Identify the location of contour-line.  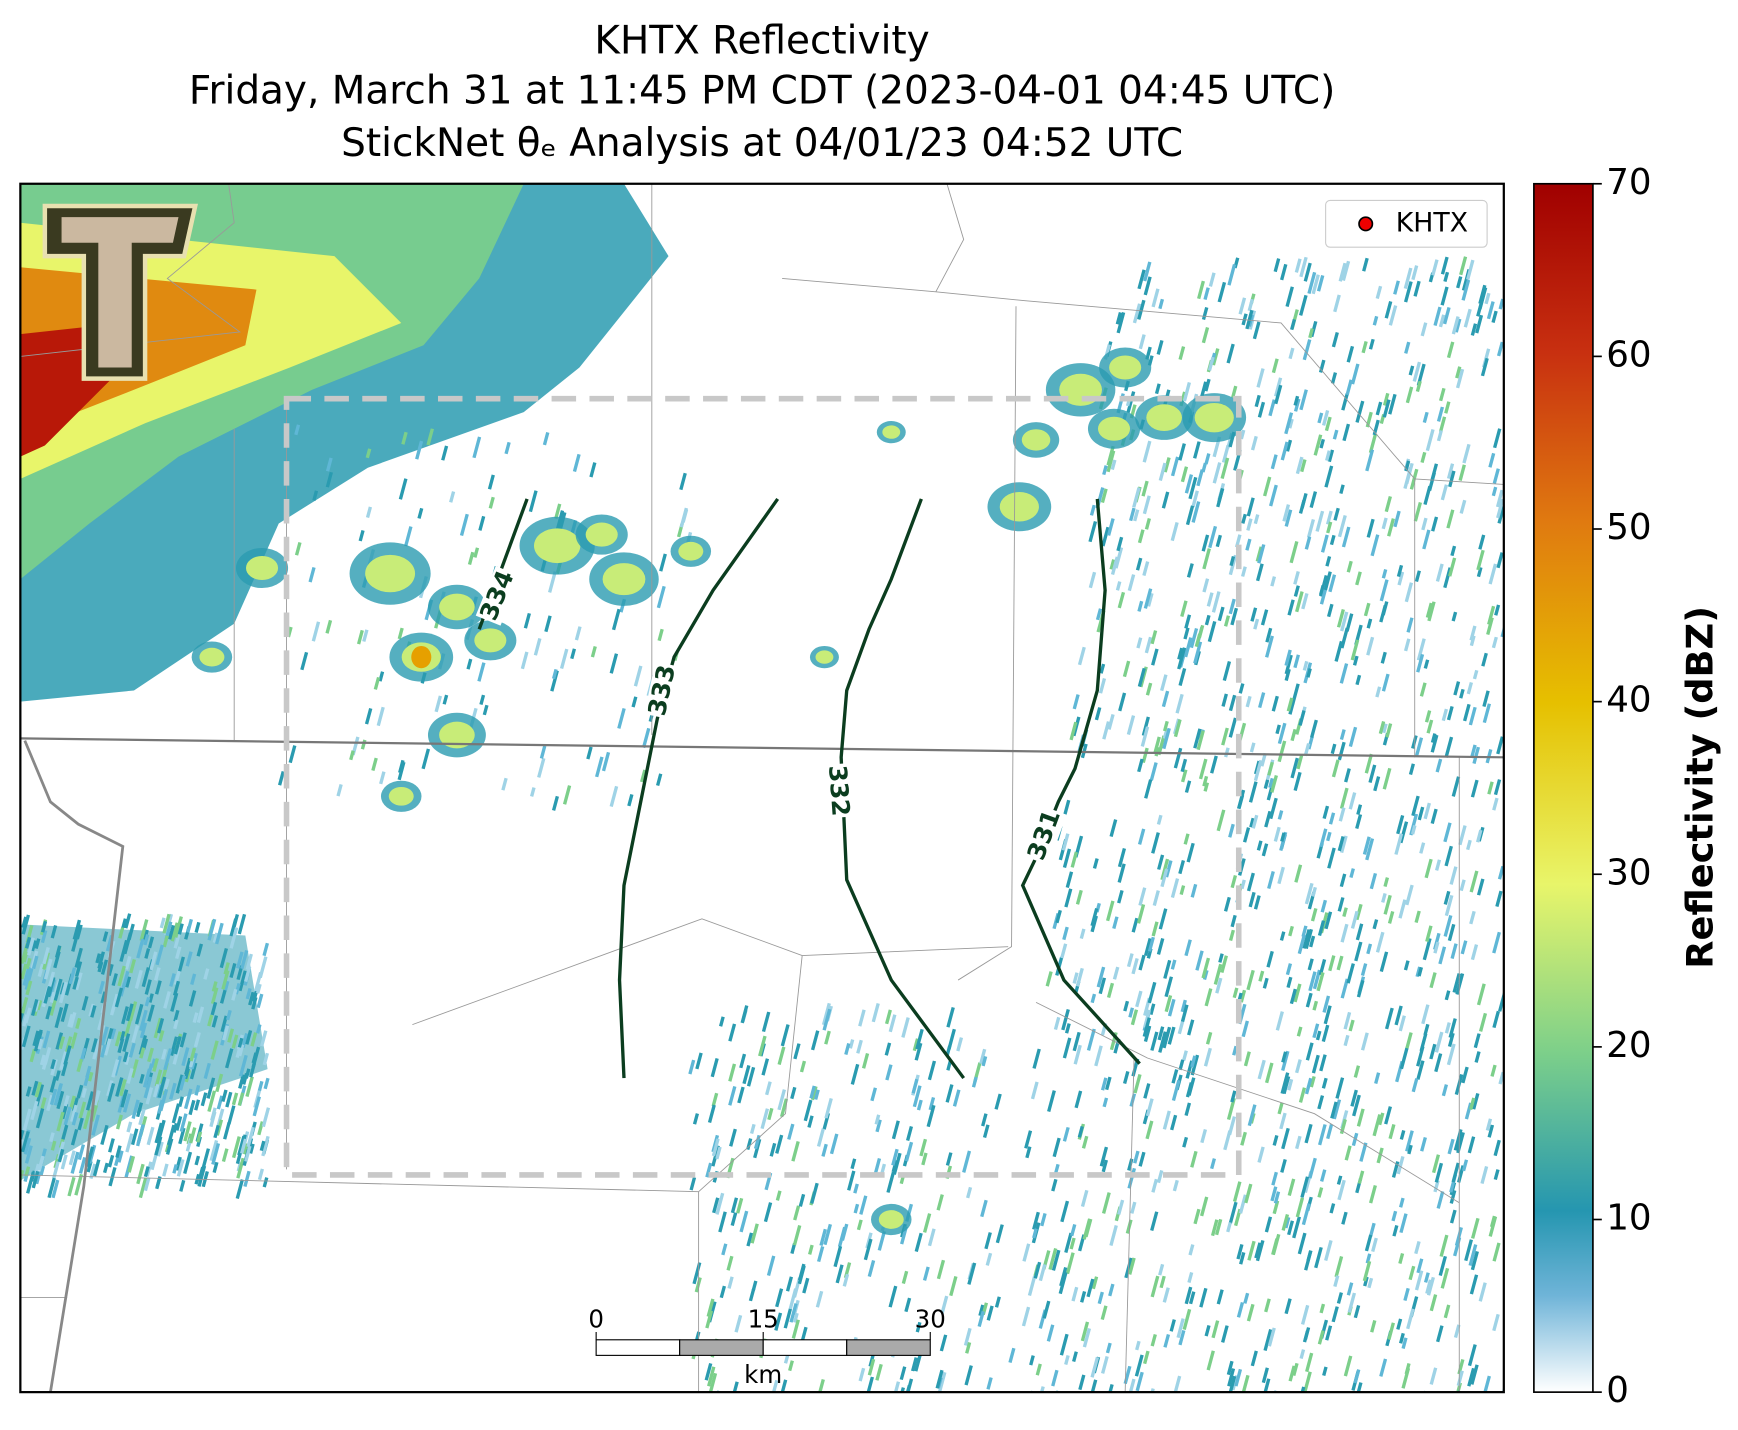
(698, 788).